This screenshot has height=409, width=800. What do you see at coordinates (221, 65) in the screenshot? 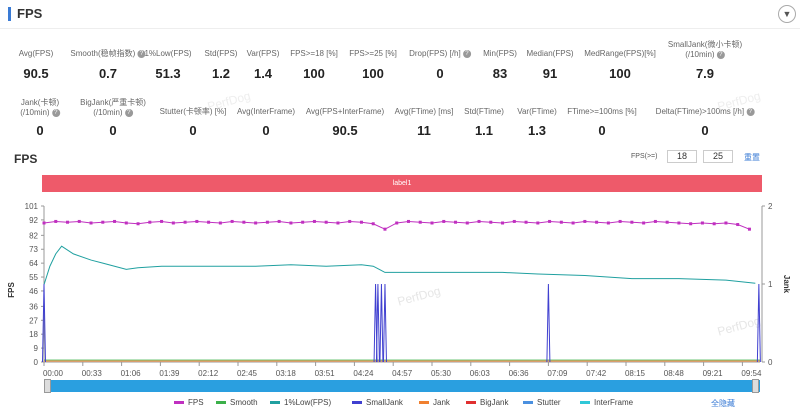
I see `stat-stats_row1-3: Std(FPS) 1.2` at bounding box center [221, 65].